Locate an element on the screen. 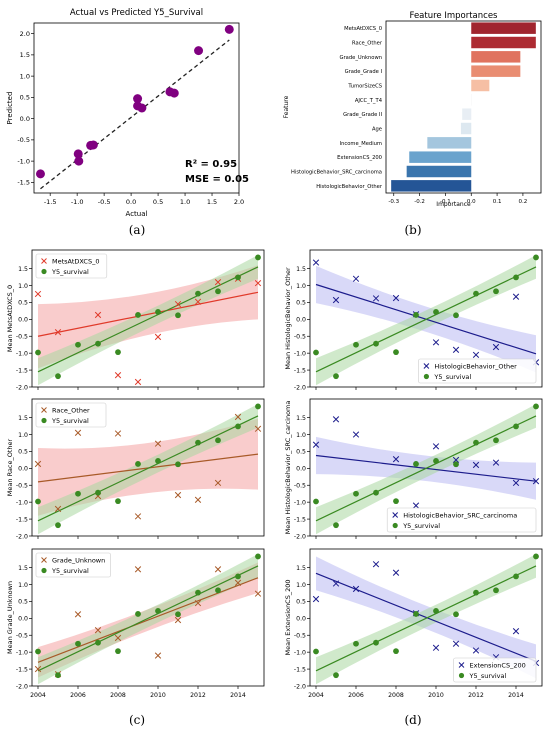  chart-c3-feature-point-stroke-b is located at coordinates (218, 569).